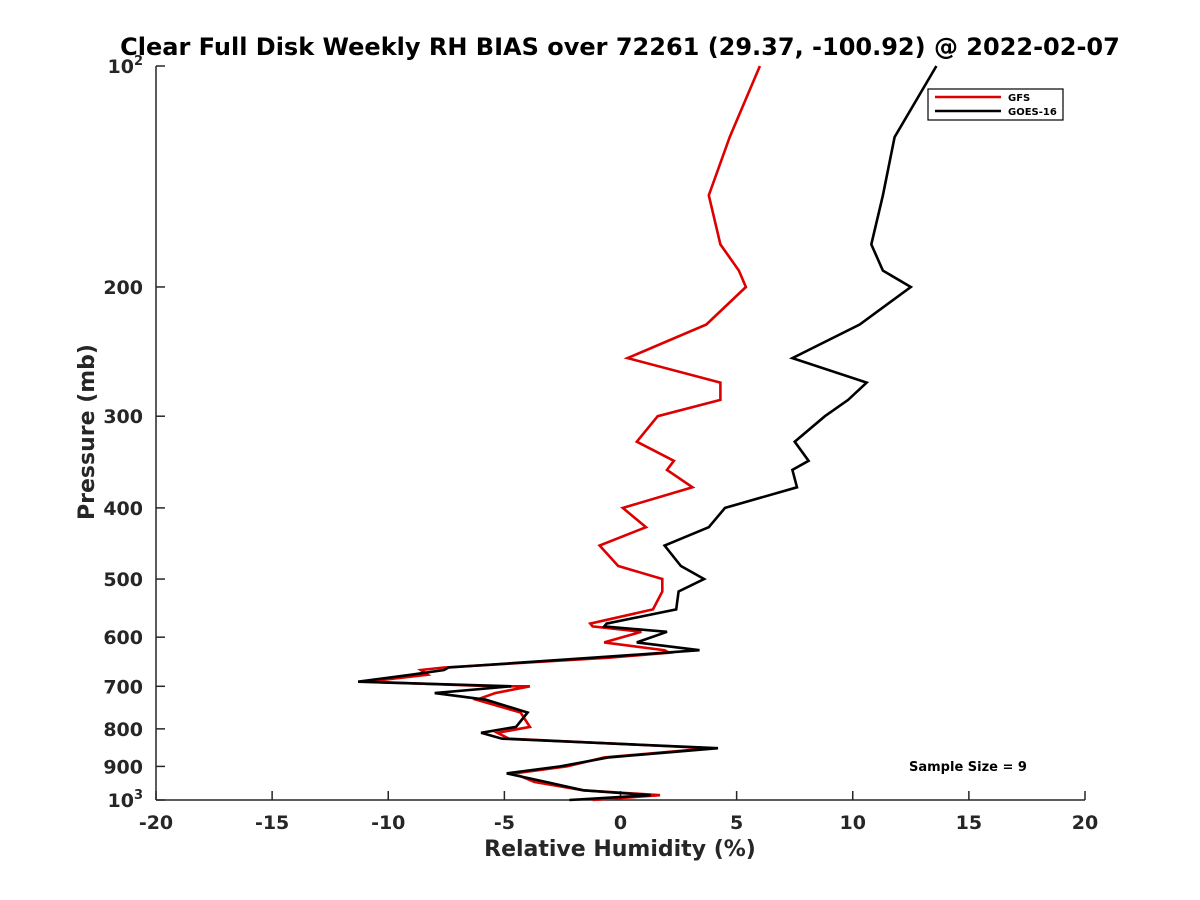 The image size is (1200, 900). I want to click on sample-size-annotation: Sample Size = 9, so click(968, 767).